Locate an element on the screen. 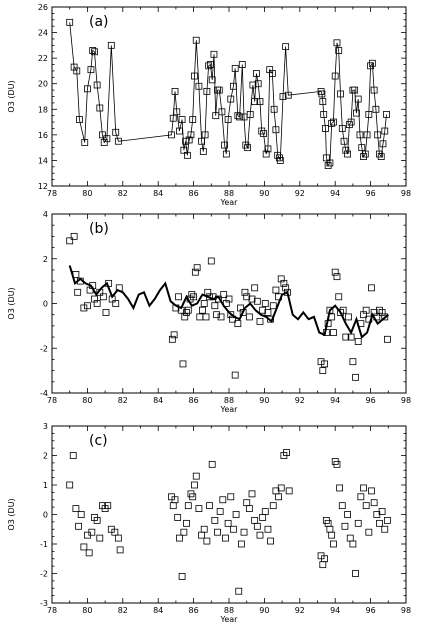 This screenshot has height=624, width=425. x-tick-label: 88 is located at coordinates (229, 193).